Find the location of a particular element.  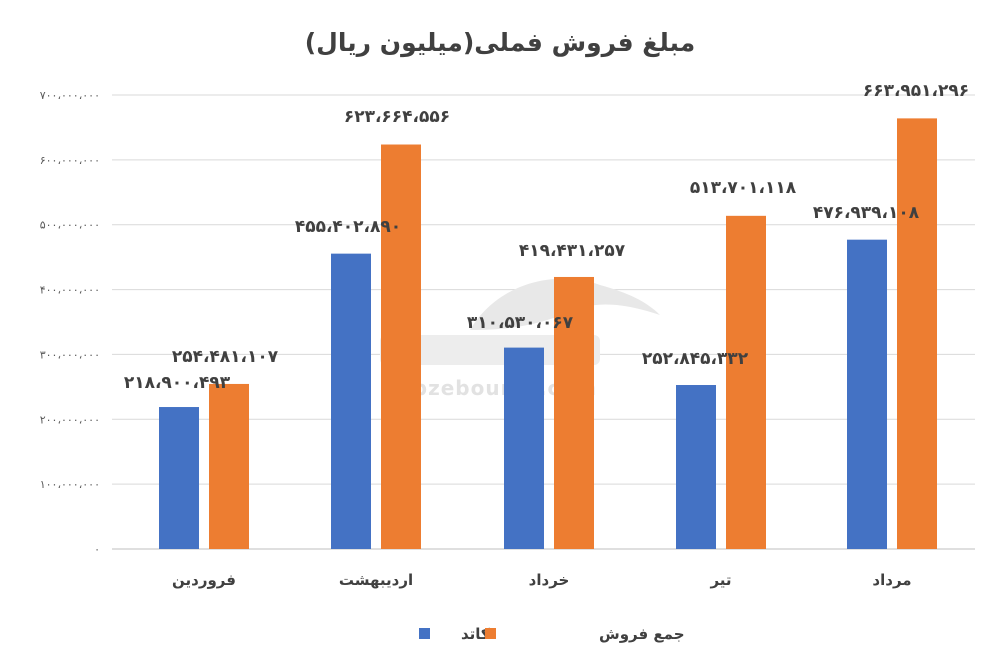

y-tick-label: ۳۰۰،۰۰۰،۰۰۰ is located at coordinates (70, 354).